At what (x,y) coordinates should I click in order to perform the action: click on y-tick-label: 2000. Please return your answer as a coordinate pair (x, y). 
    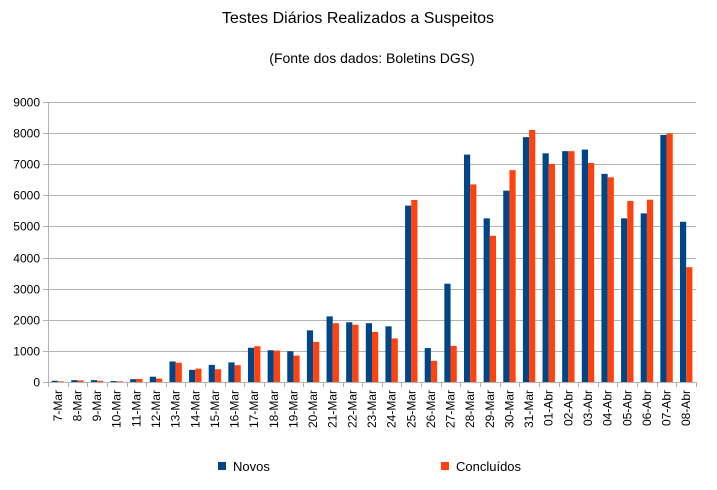
    Looking at the image, I should click on (26, 321).